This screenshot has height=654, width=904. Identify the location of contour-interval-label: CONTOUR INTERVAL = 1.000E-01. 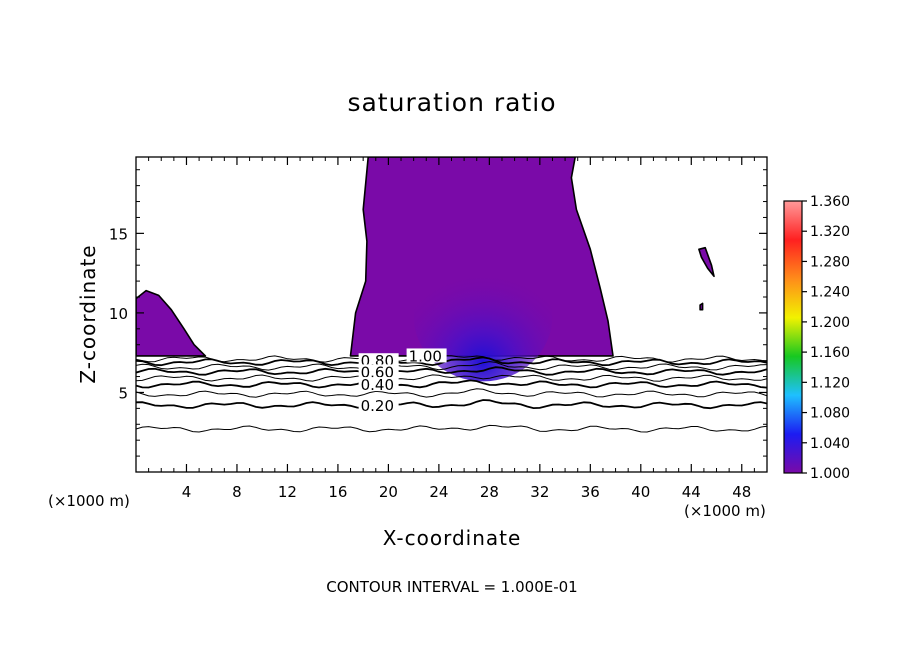
(452, 587).